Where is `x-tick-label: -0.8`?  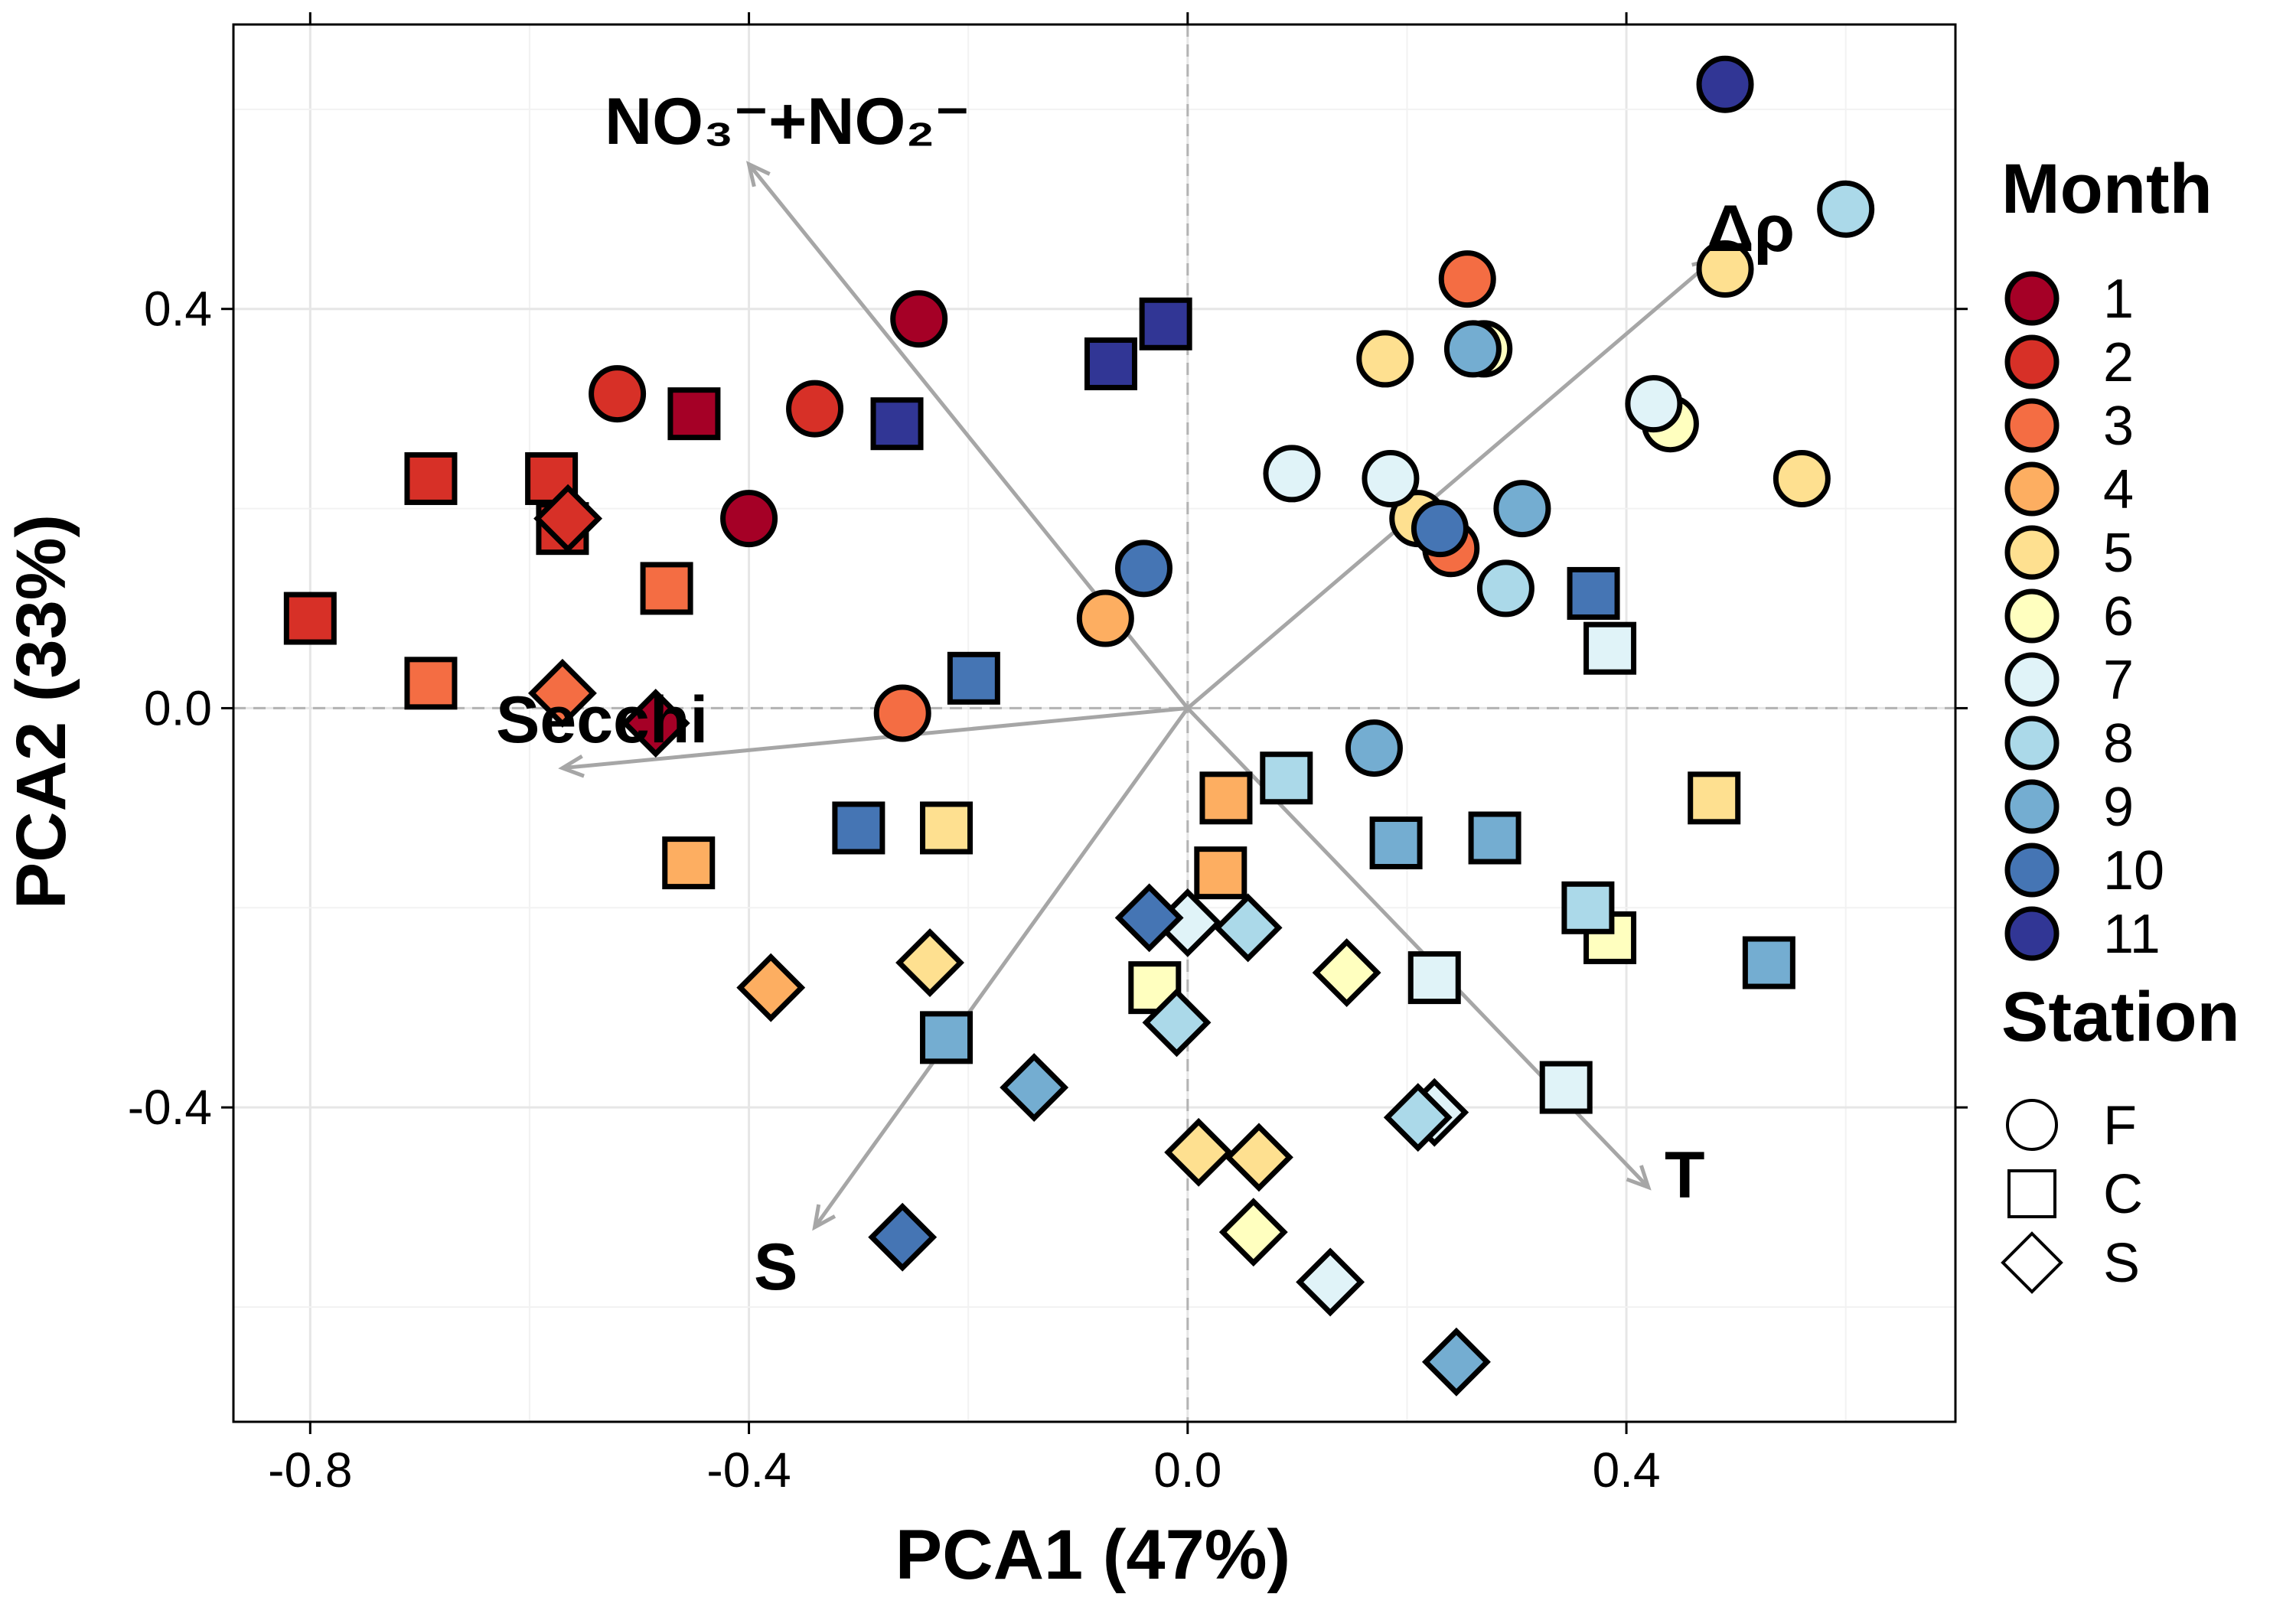 x-tick-label: -0.8 is located at coordinates (310, 1470).